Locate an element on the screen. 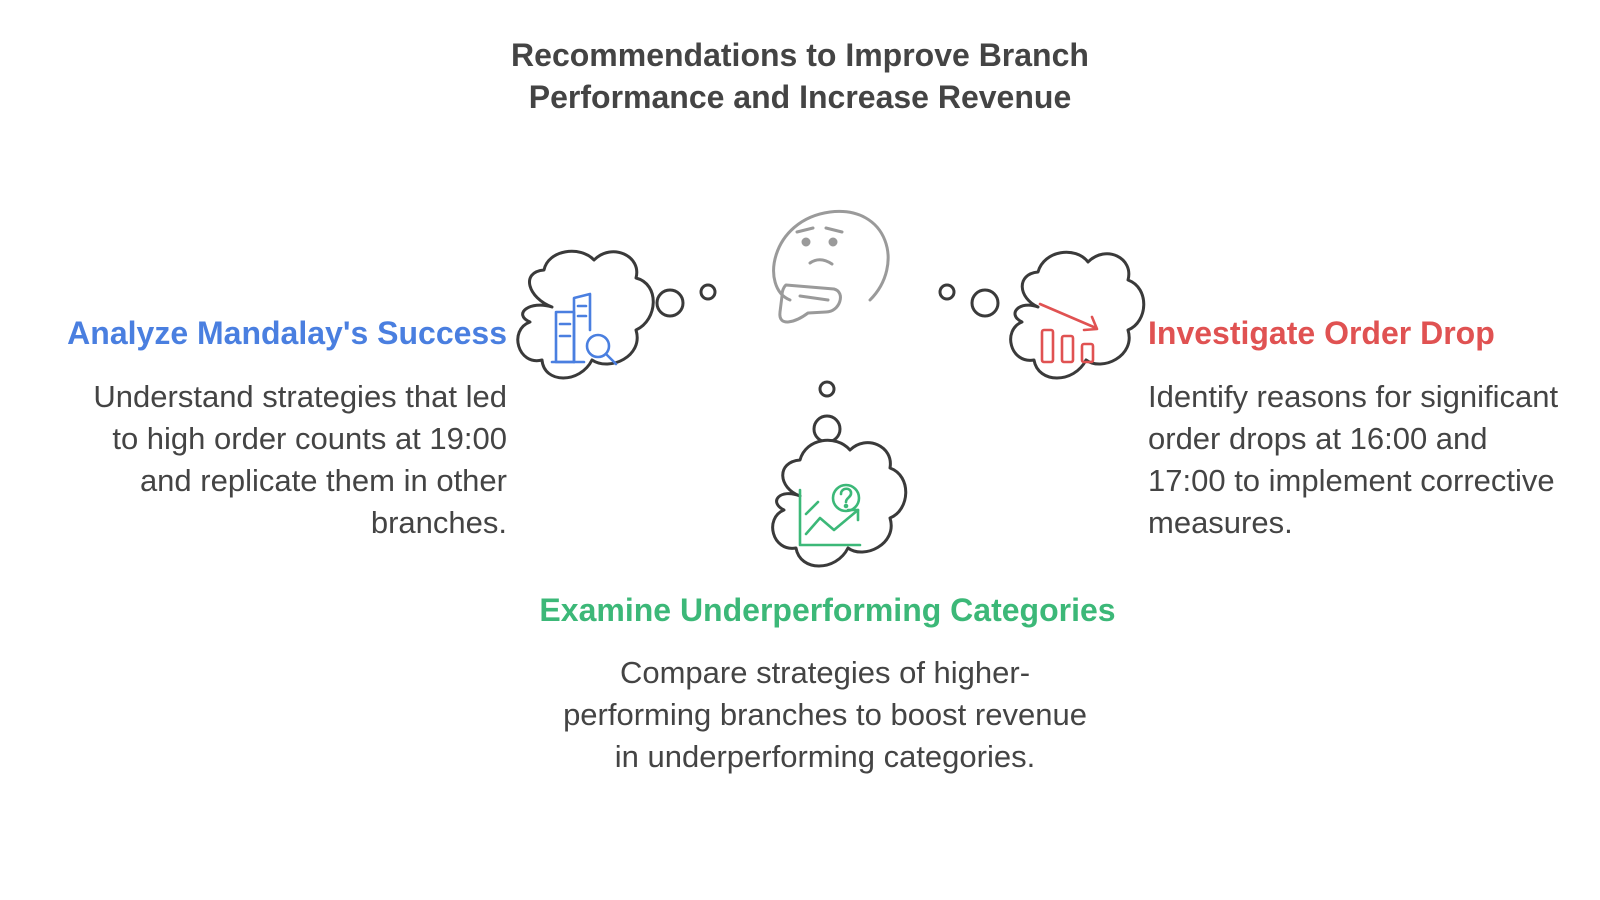  thinking-face-icon is located at coordinates (831, 266).